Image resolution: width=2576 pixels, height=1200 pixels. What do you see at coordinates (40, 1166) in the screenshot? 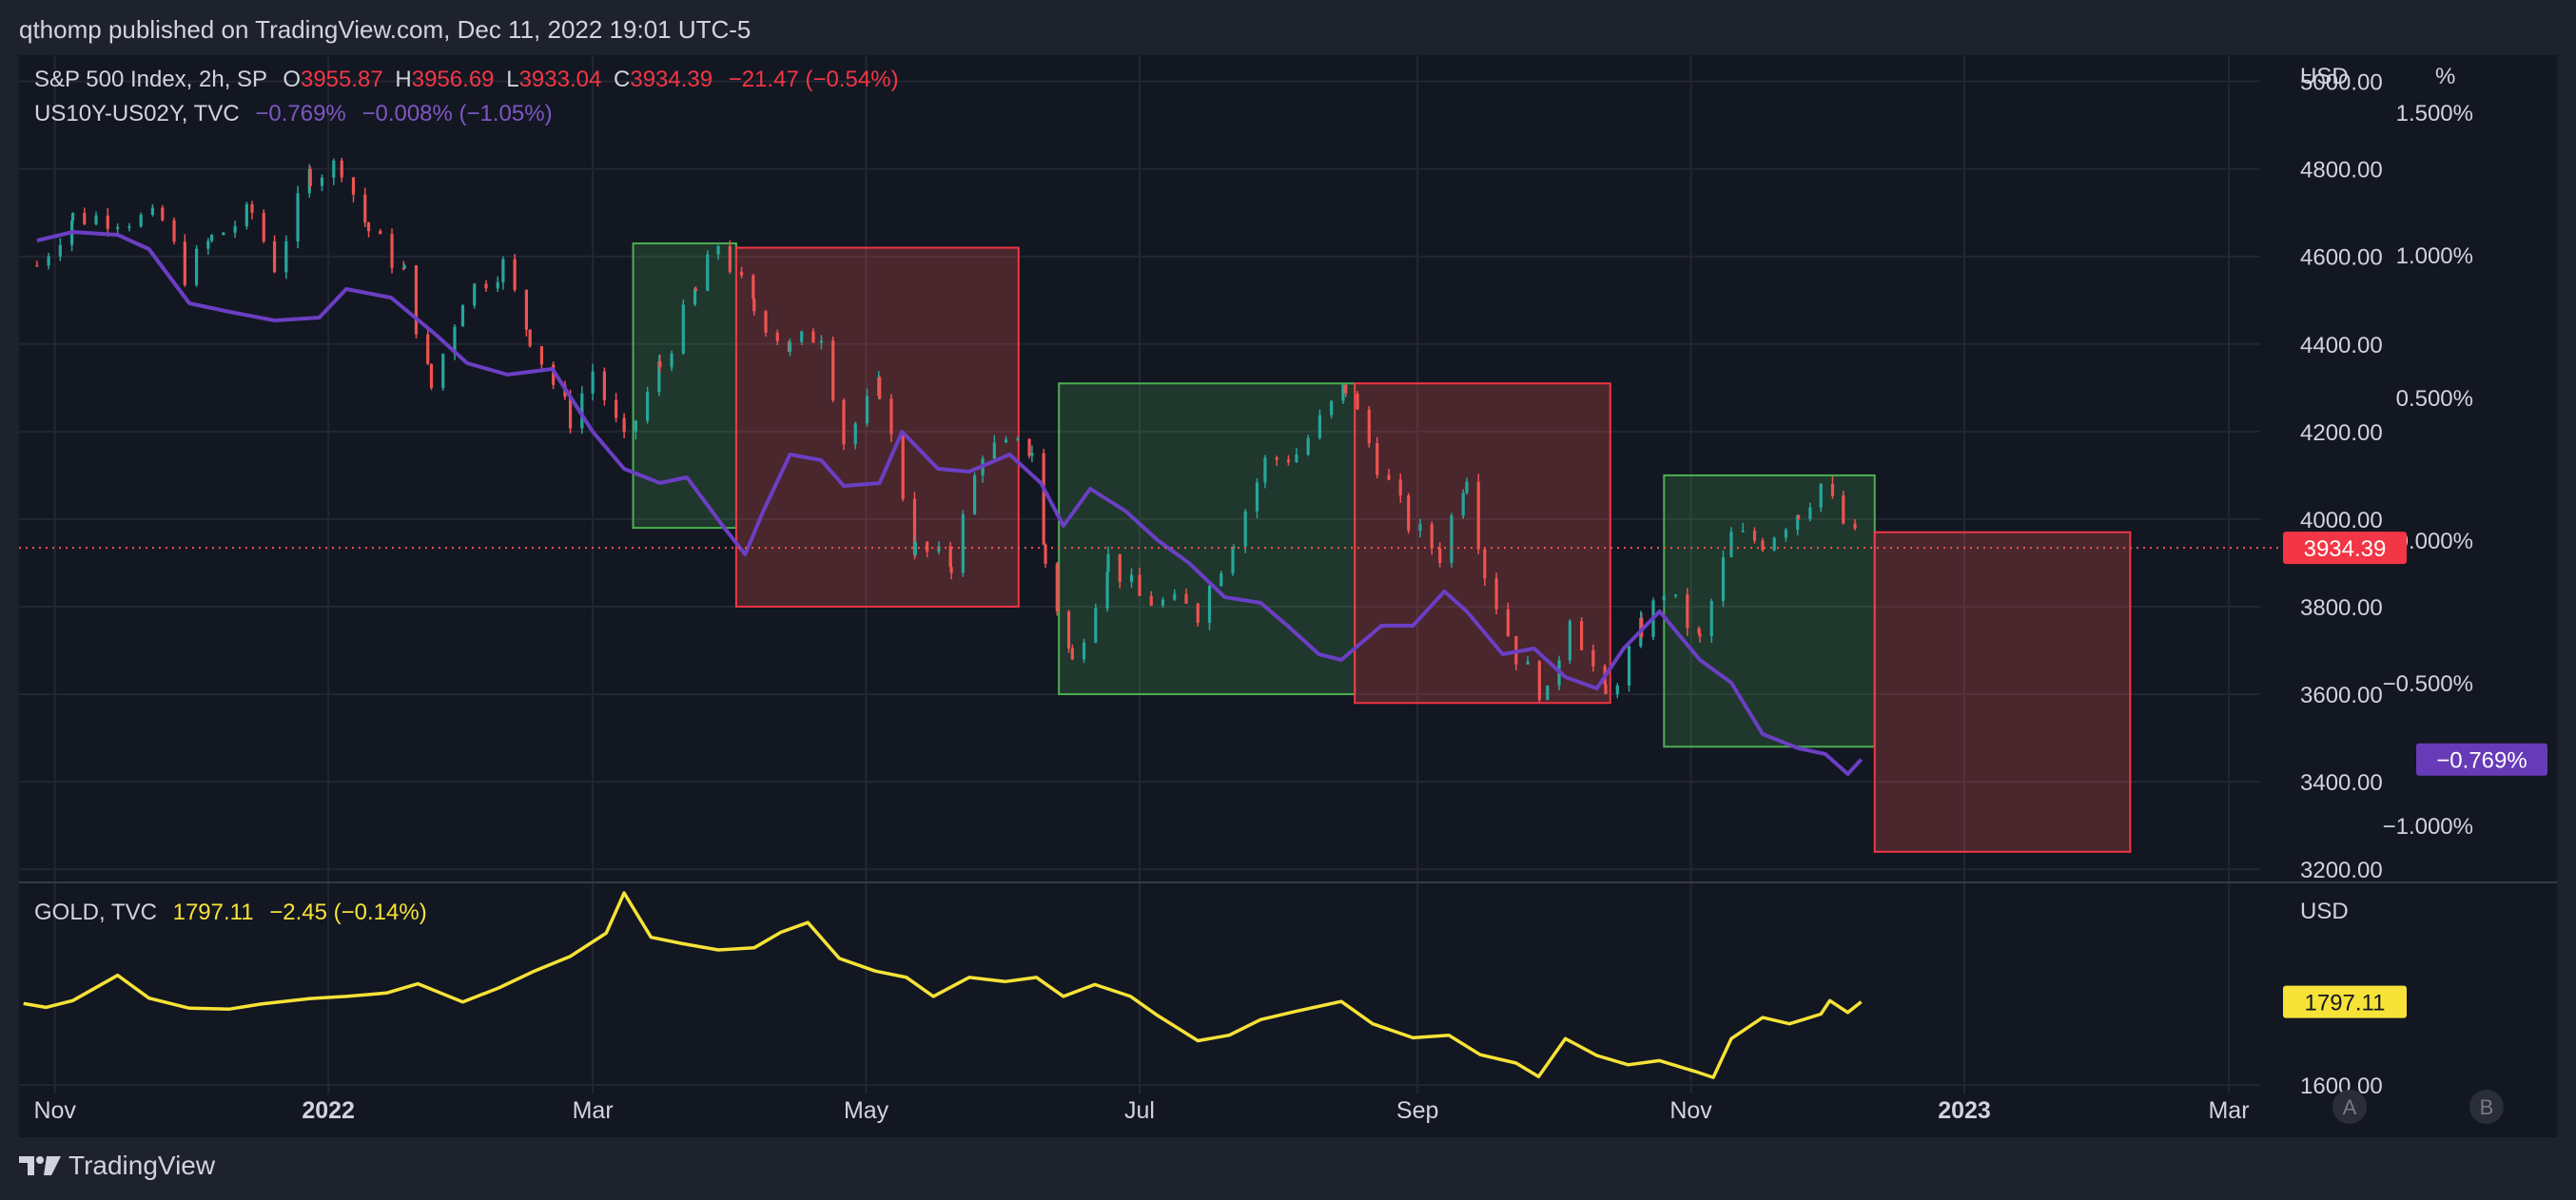
I see `tradingview-logo-icon` at bounding box center [40, 1166].